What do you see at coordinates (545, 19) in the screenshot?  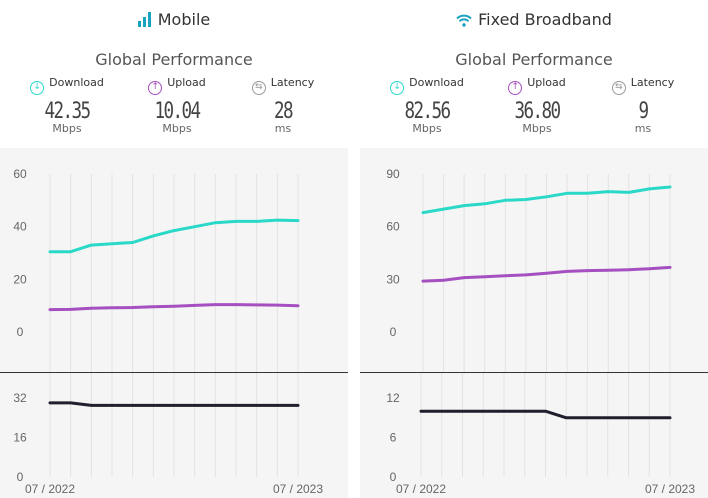 I see `panel-title-text: Fixed Broadband` at bounding box center [545, 19].